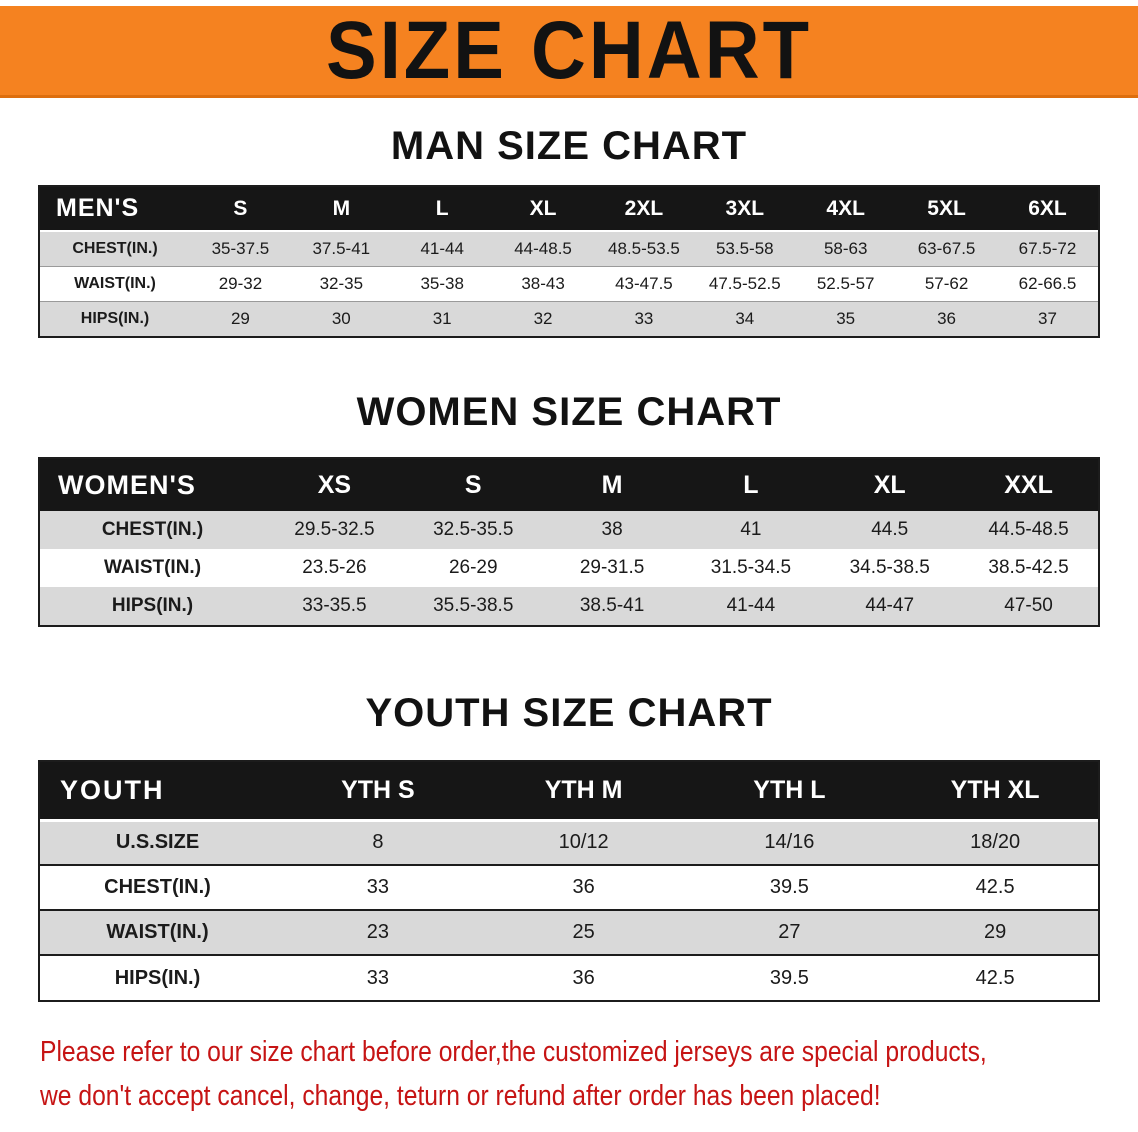  I want to click on size-value: 27, so click(789, 932).